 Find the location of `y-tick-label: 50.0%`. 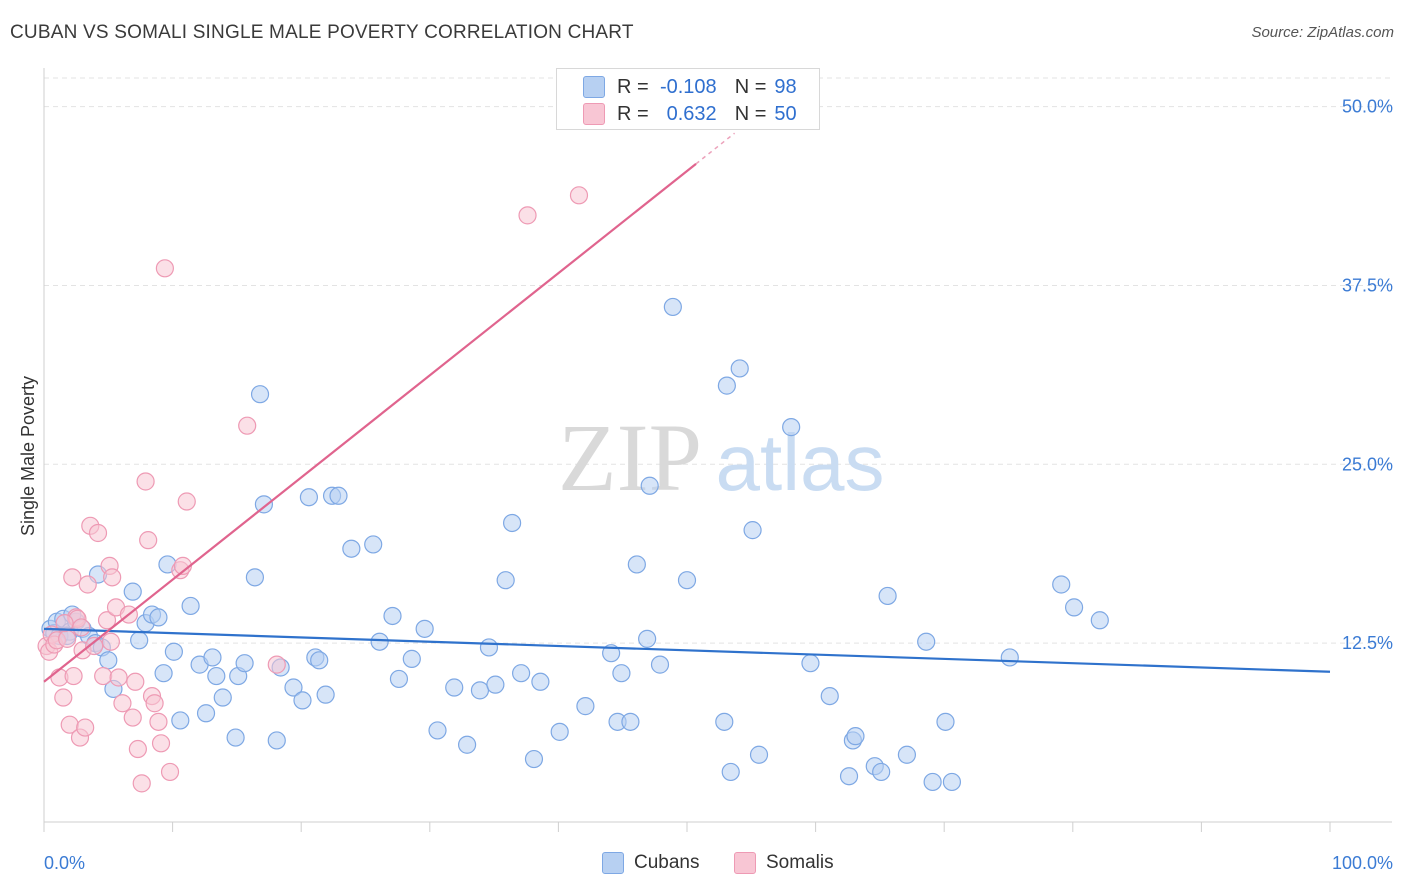

y-tick-label: 50.0% is located at coordinates (1367, 107).